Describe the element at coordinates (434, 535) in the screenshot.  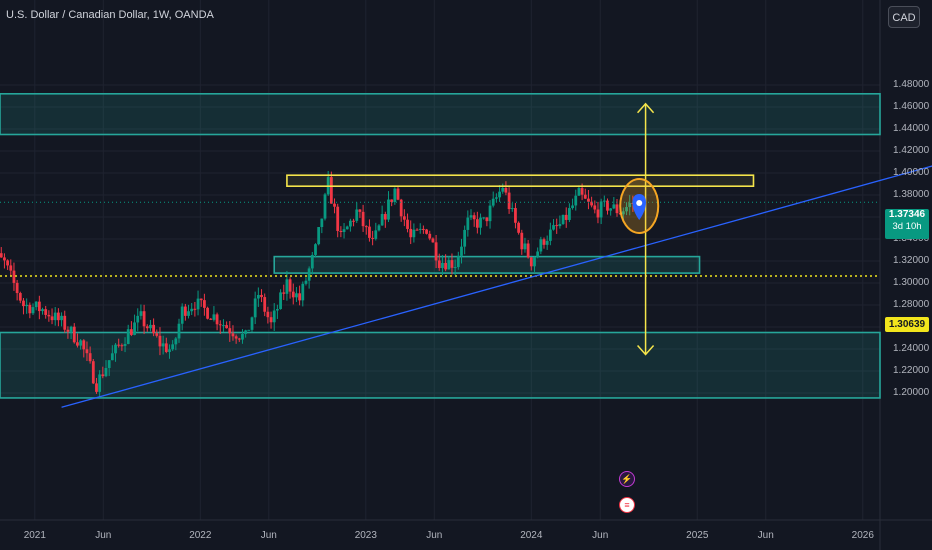
I see `time-tick-label-5: Jun` at that location.